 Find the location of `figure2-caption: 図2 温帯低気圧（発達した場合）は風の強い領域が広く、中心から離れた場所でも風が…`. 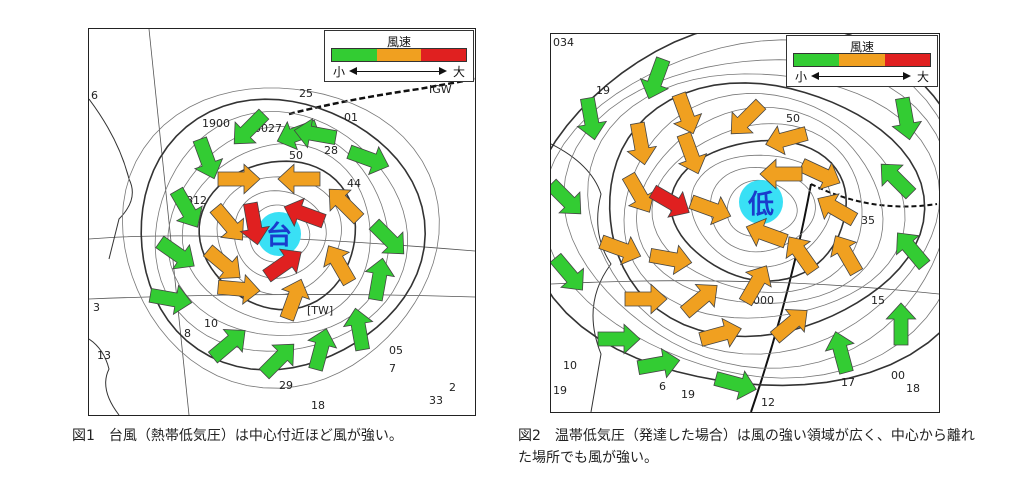

figure2-caption: 図2 温帯低気圧（発達した場合）は風の強い領域が広く、中心から離れた場所でも風が… is located at coordinates (746, 447).